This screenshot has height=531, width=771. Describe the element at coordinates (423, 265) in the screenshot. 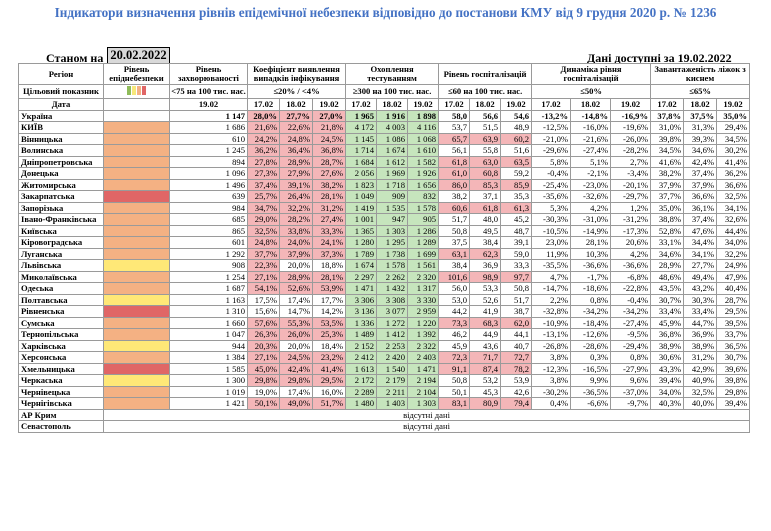

I see `testing-cell: 1 561` at that location.